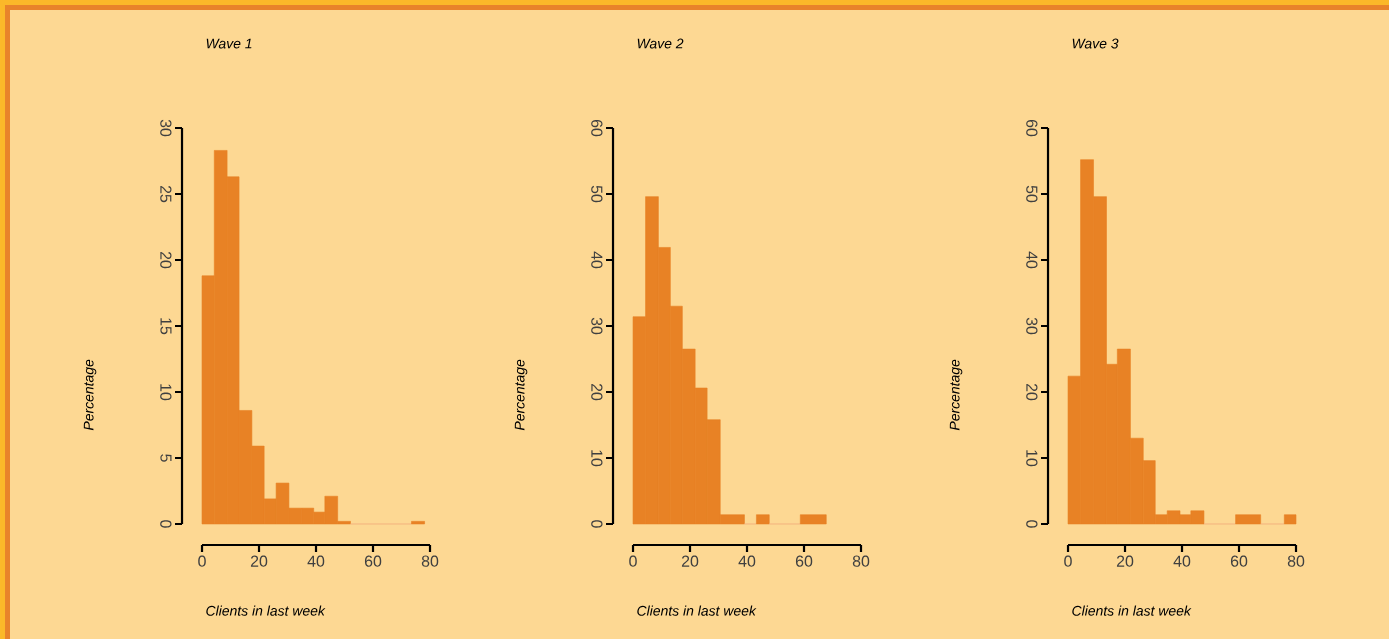 This screenshot has height=639, width=1389. What do you see at coordinates (660, 43) in the screenshot?
I see `chart-title: Wave 2` at bounding box center [660, 43].